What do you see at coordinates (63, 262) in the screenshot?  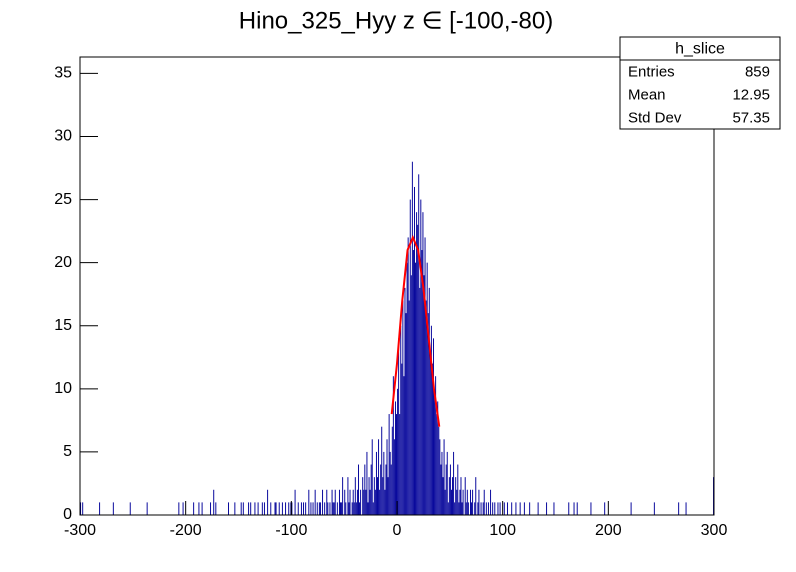 I see `y-tick-label: 20` at bounding box center [63, 262].